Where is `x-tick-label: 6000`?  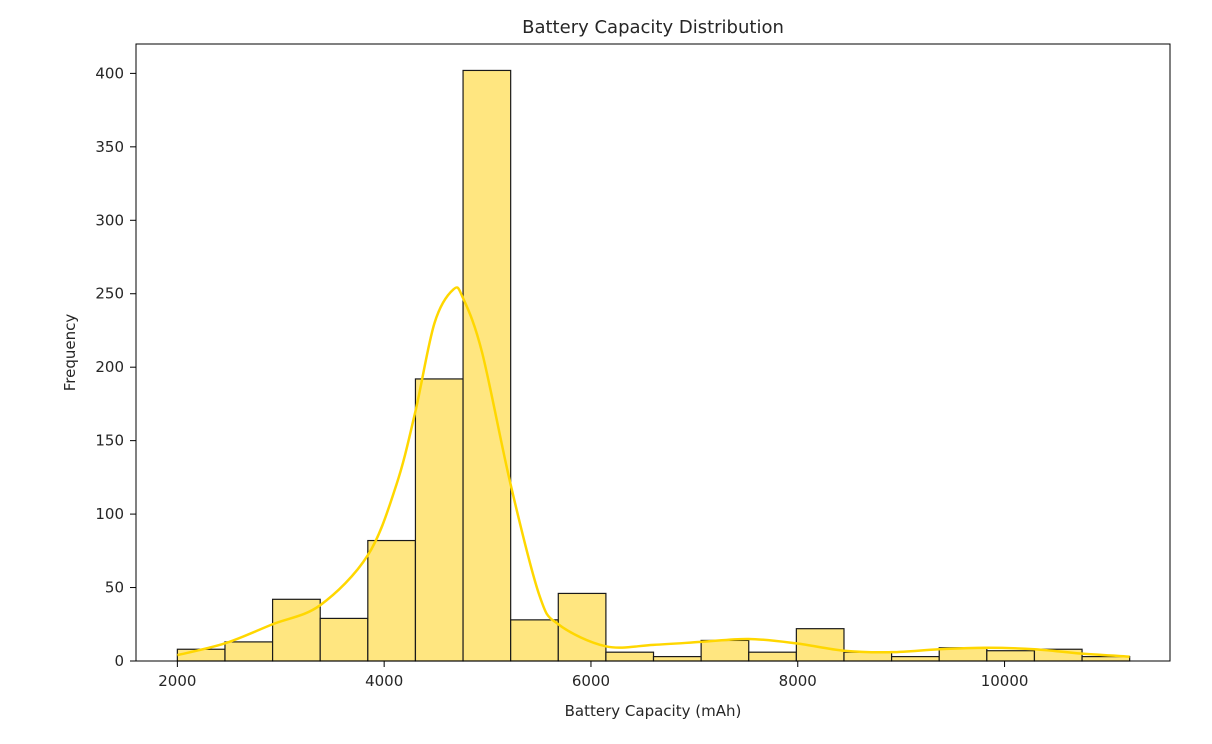
x-tick-label: 6000 is located at coordinates (591, 681).